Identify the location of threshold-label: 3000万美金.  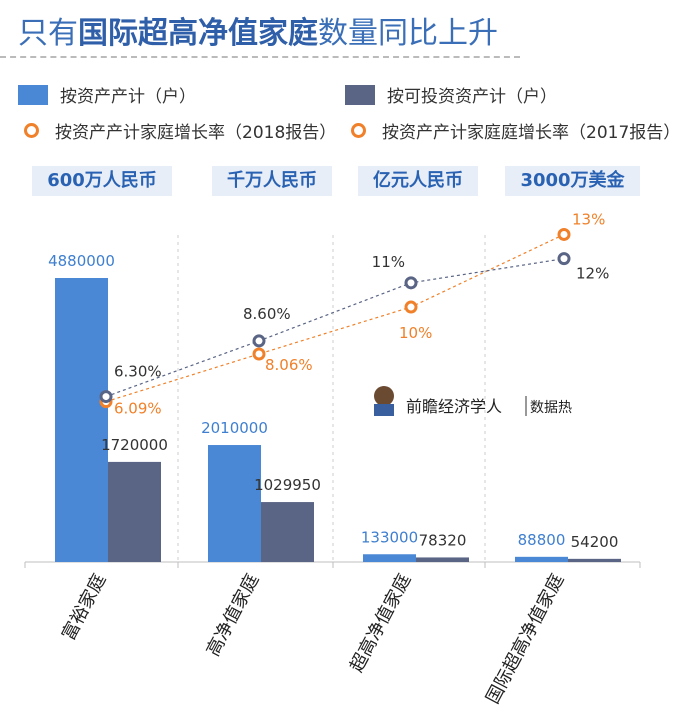
(572, 181).